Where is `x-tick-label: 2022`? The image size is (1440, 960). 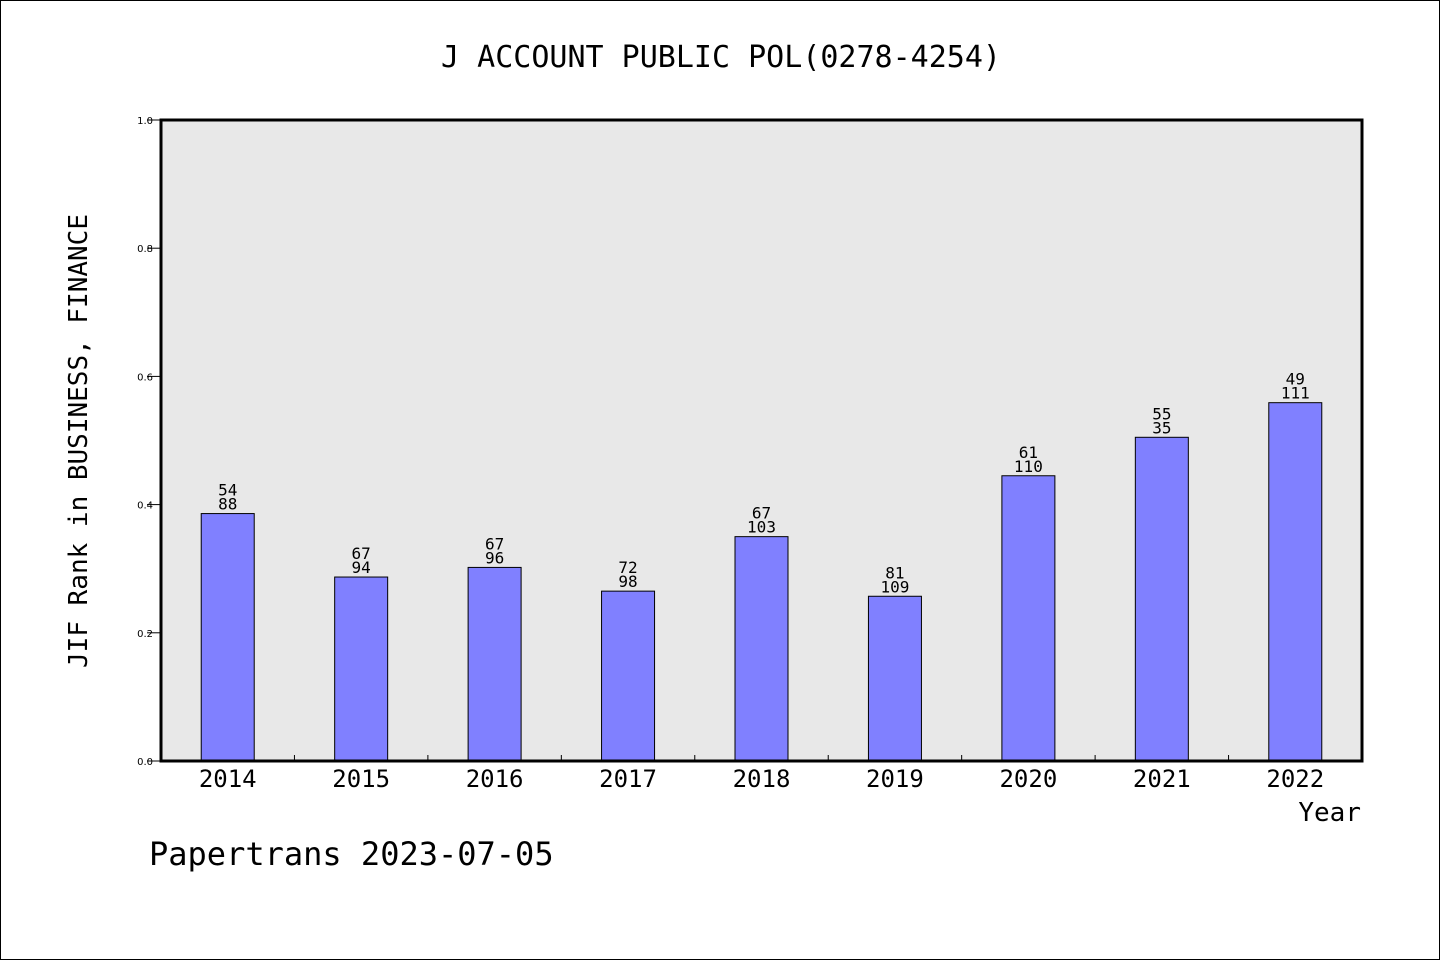 x-tick-label: 2022 is located at coordinates (1295, 779).